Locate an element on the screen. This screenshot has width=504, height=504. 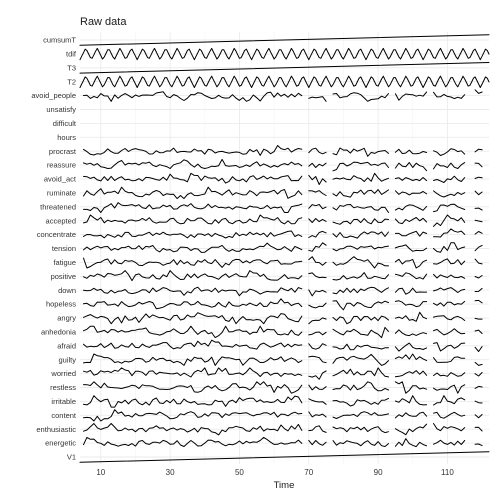
y-label-avoid-people: avoid_people is located at coordinates (53, 95).